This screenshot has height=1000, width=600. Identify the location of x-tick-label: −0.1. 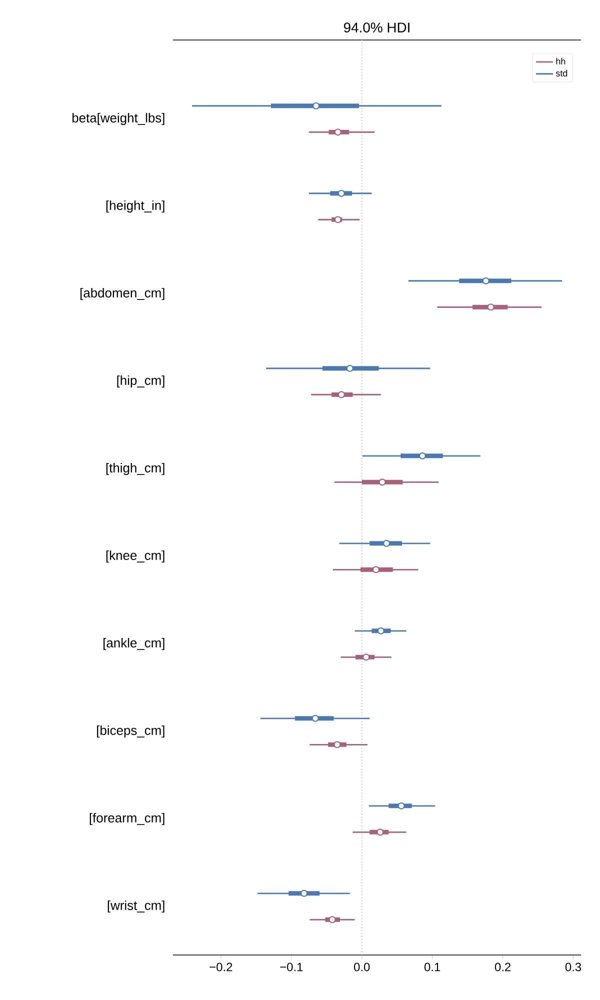
(291, 967).